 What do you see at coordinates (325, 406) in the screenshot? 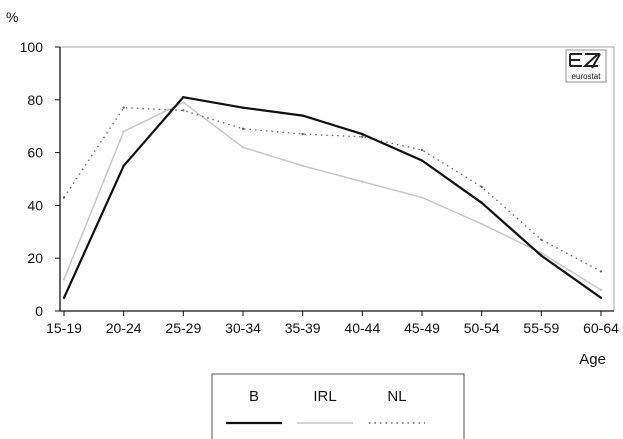
I see `legend: B IRL NL` at bounding box center [325, 406].